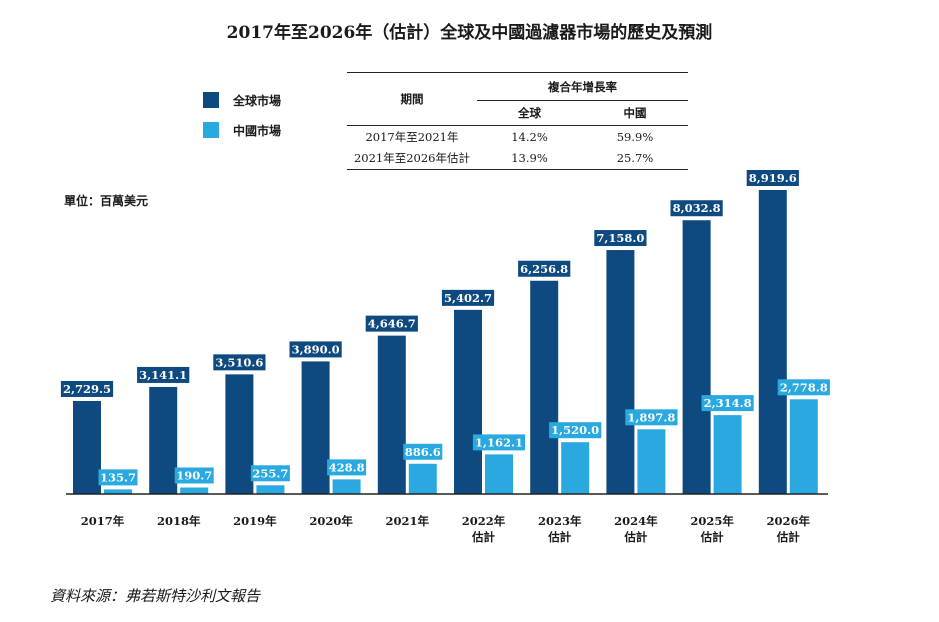  Describe the element at coordinates (636, 521) in the screenshot. I see `x-tick-label: 2024年` at that location.